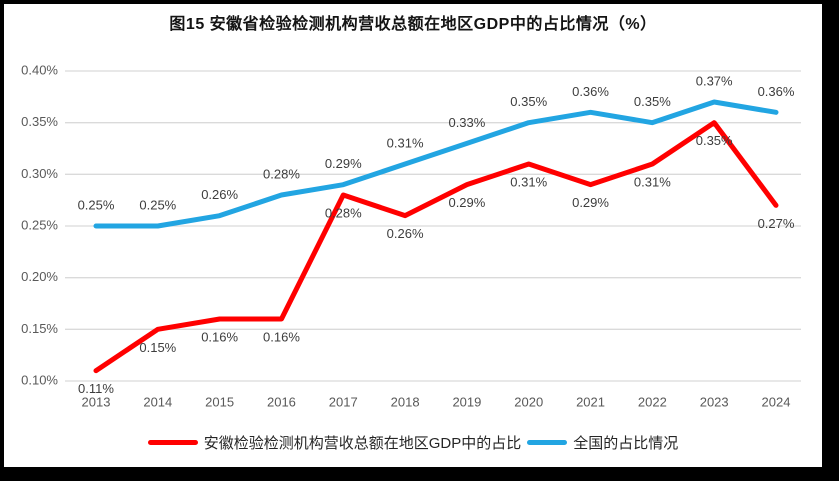  I want to click on point-label-series0-2018: 0.26%, so click(405, 233).